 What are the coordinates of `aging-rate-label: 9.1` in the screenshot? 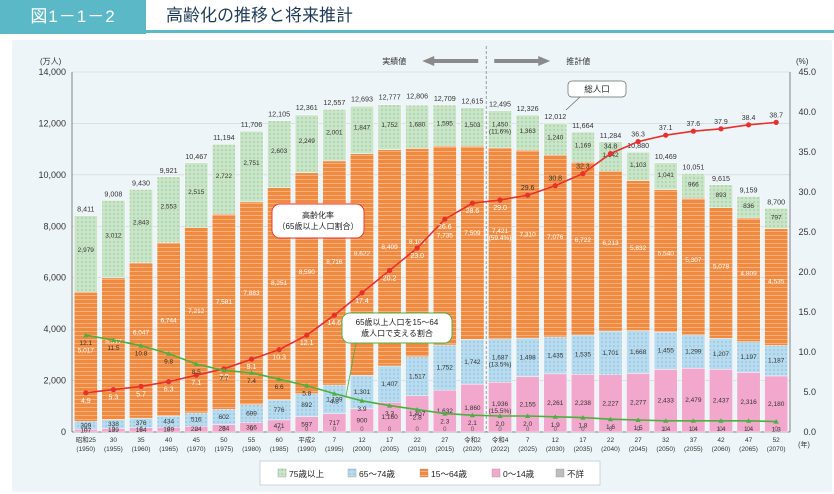 It's located at (252, 367).